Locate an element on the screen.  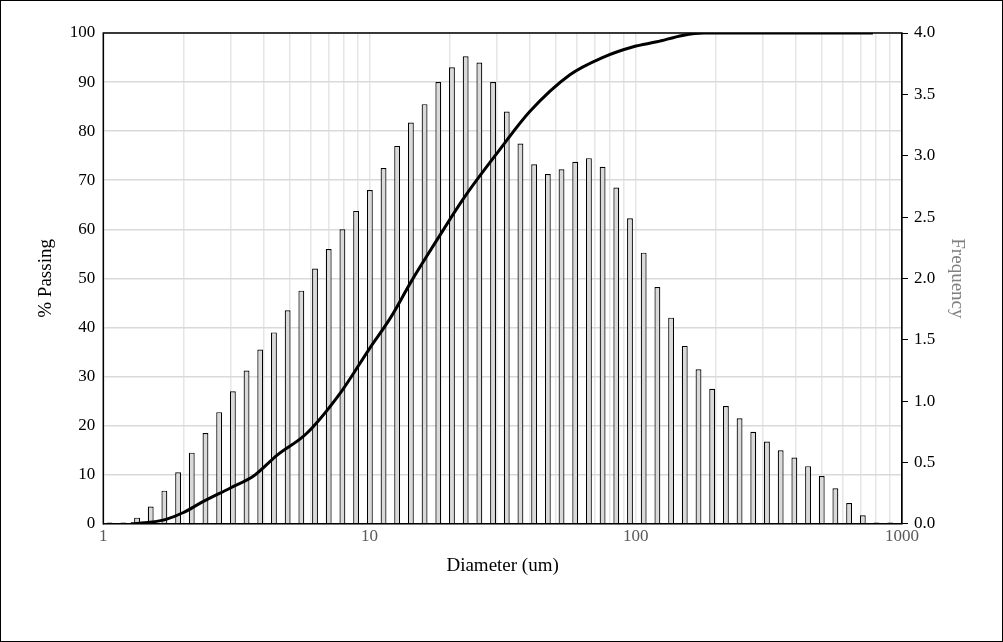
y-tick-label: 0 is located at coordinates (91, 523).